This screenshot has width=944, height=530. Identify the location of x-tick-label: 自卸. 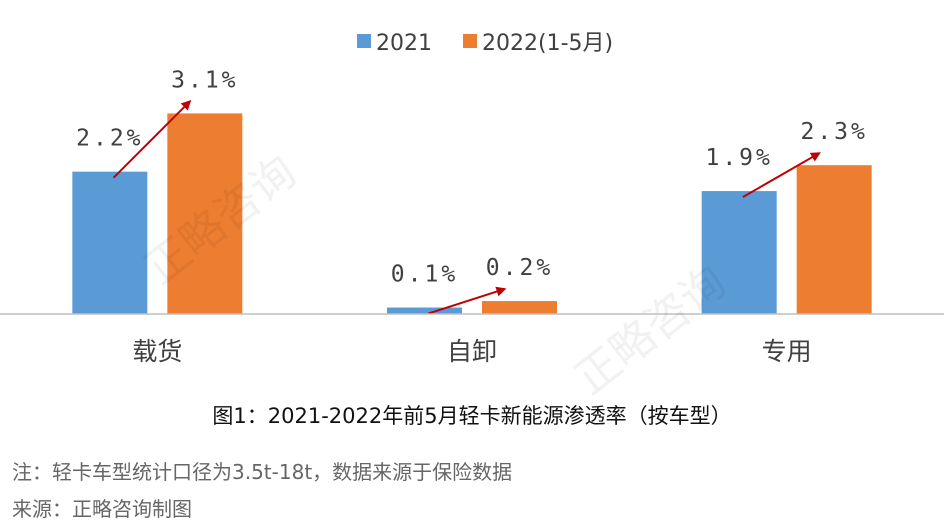
(472, 351).